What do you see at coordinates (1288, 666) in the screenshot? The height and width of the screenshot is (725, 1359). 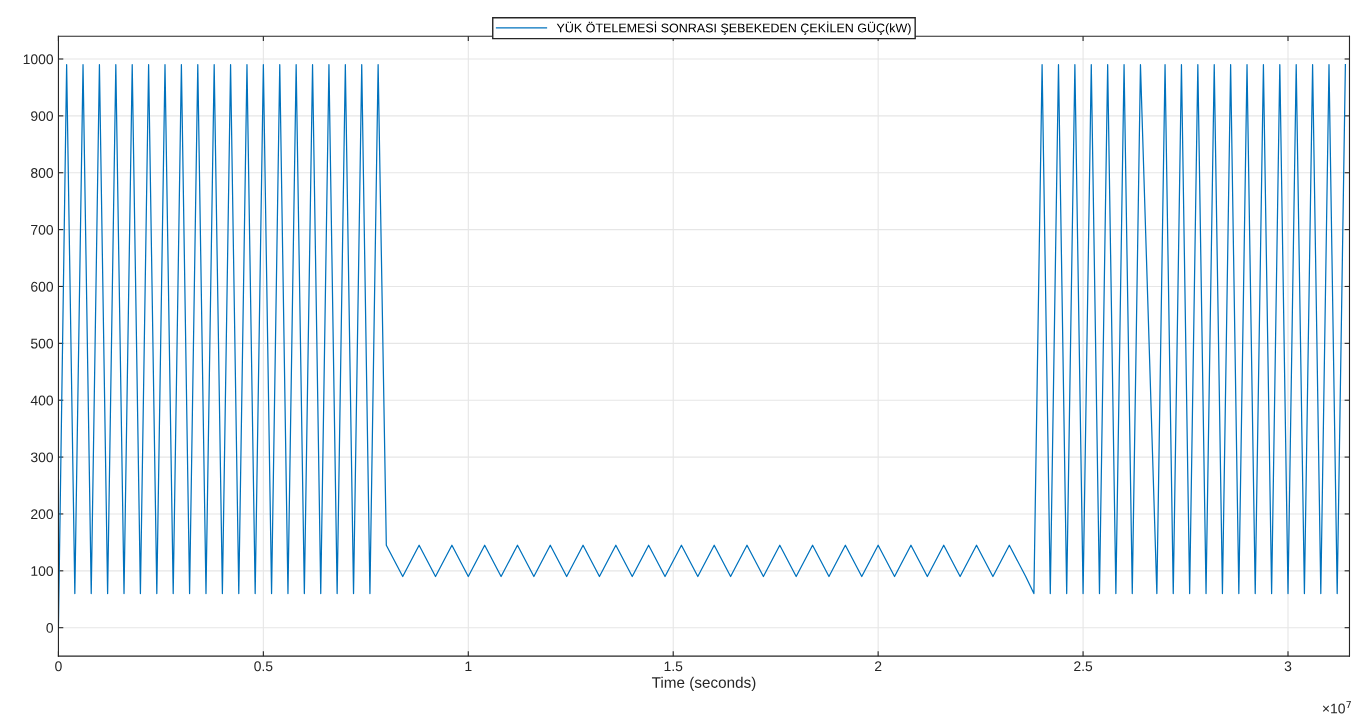 I see `x-tick-label: 3` at bounding box center [1288, 666].